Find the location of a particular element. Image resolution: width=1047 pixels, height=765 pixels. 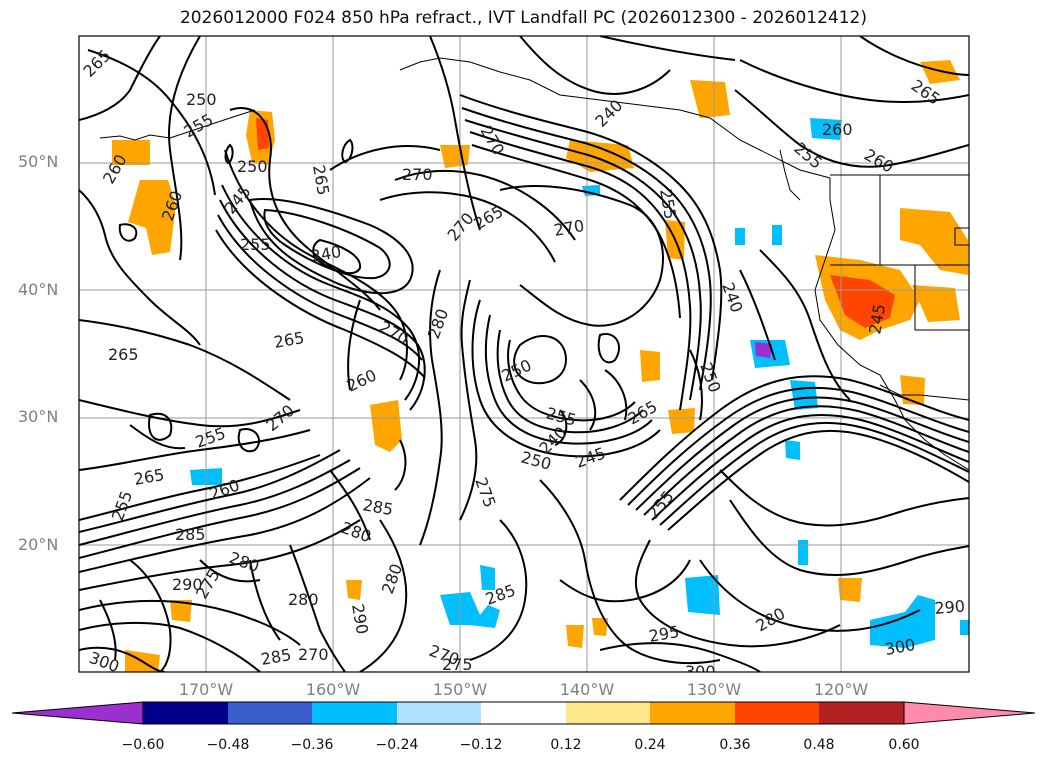

contour-label: 265 is located at coordinates (123, 354).